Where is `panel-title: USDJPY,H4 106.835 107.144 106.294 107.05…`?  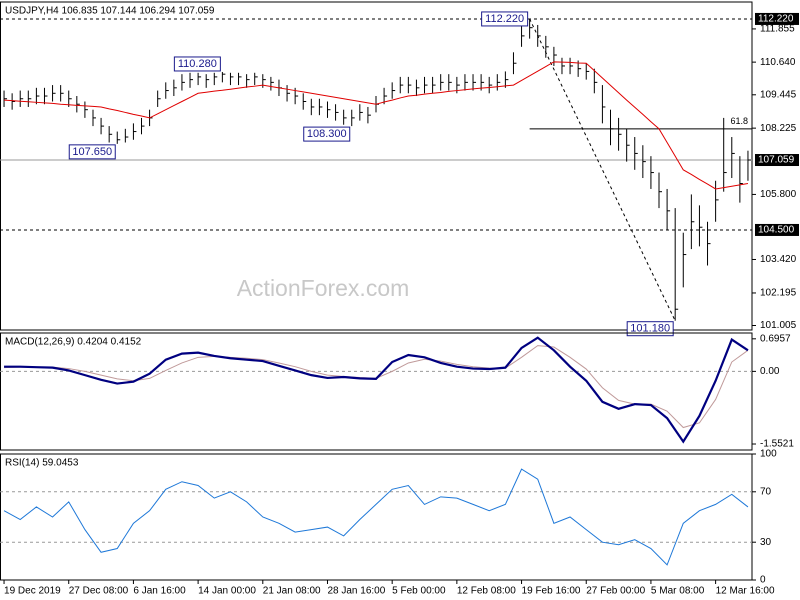 panel-title: USDJPY,H4 106.835 107.144 106.294 107.05… is located at coordinates (110, 11).